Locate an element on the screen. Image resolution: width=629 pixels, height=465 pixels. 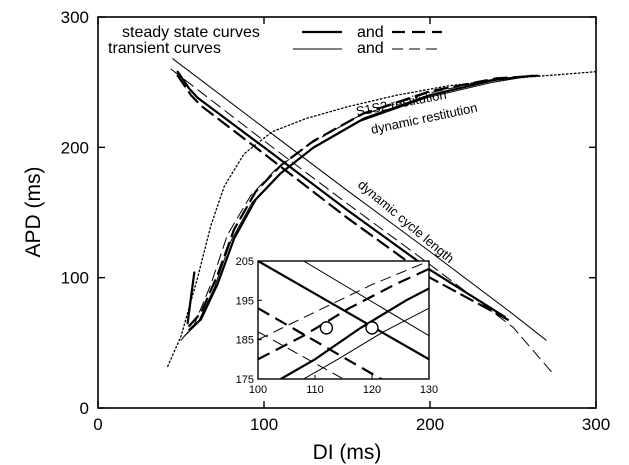
y-tick-label: 100 is located at coordinates (75, 278).